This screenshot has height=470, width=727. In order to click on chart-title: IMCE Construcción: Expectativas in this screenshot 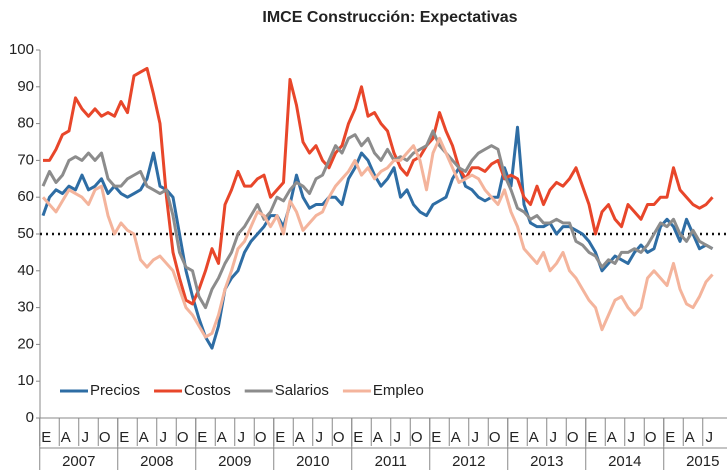, I will do `click(389, 17)`.